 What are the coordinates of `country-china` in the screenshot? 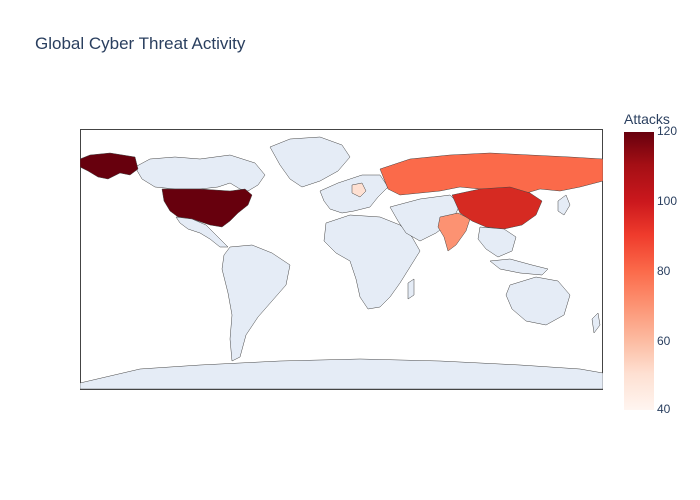 It's located at (497, 208).